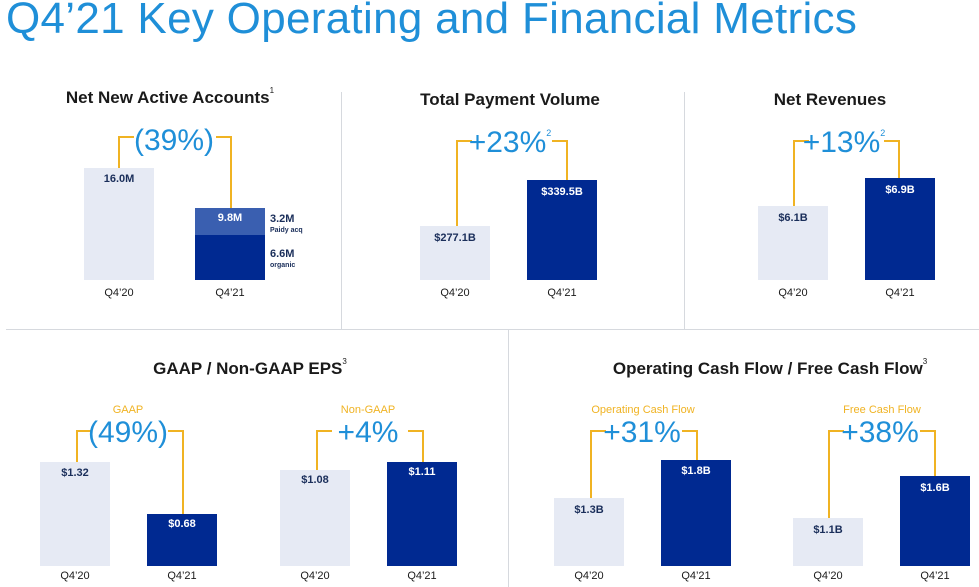 The image size is (979, 587). What do you see at coordinates (589, 576) in the screenshot?
I see `cf-ocf-xlab-q420: Q4’20` at bounding box center [589, 576].